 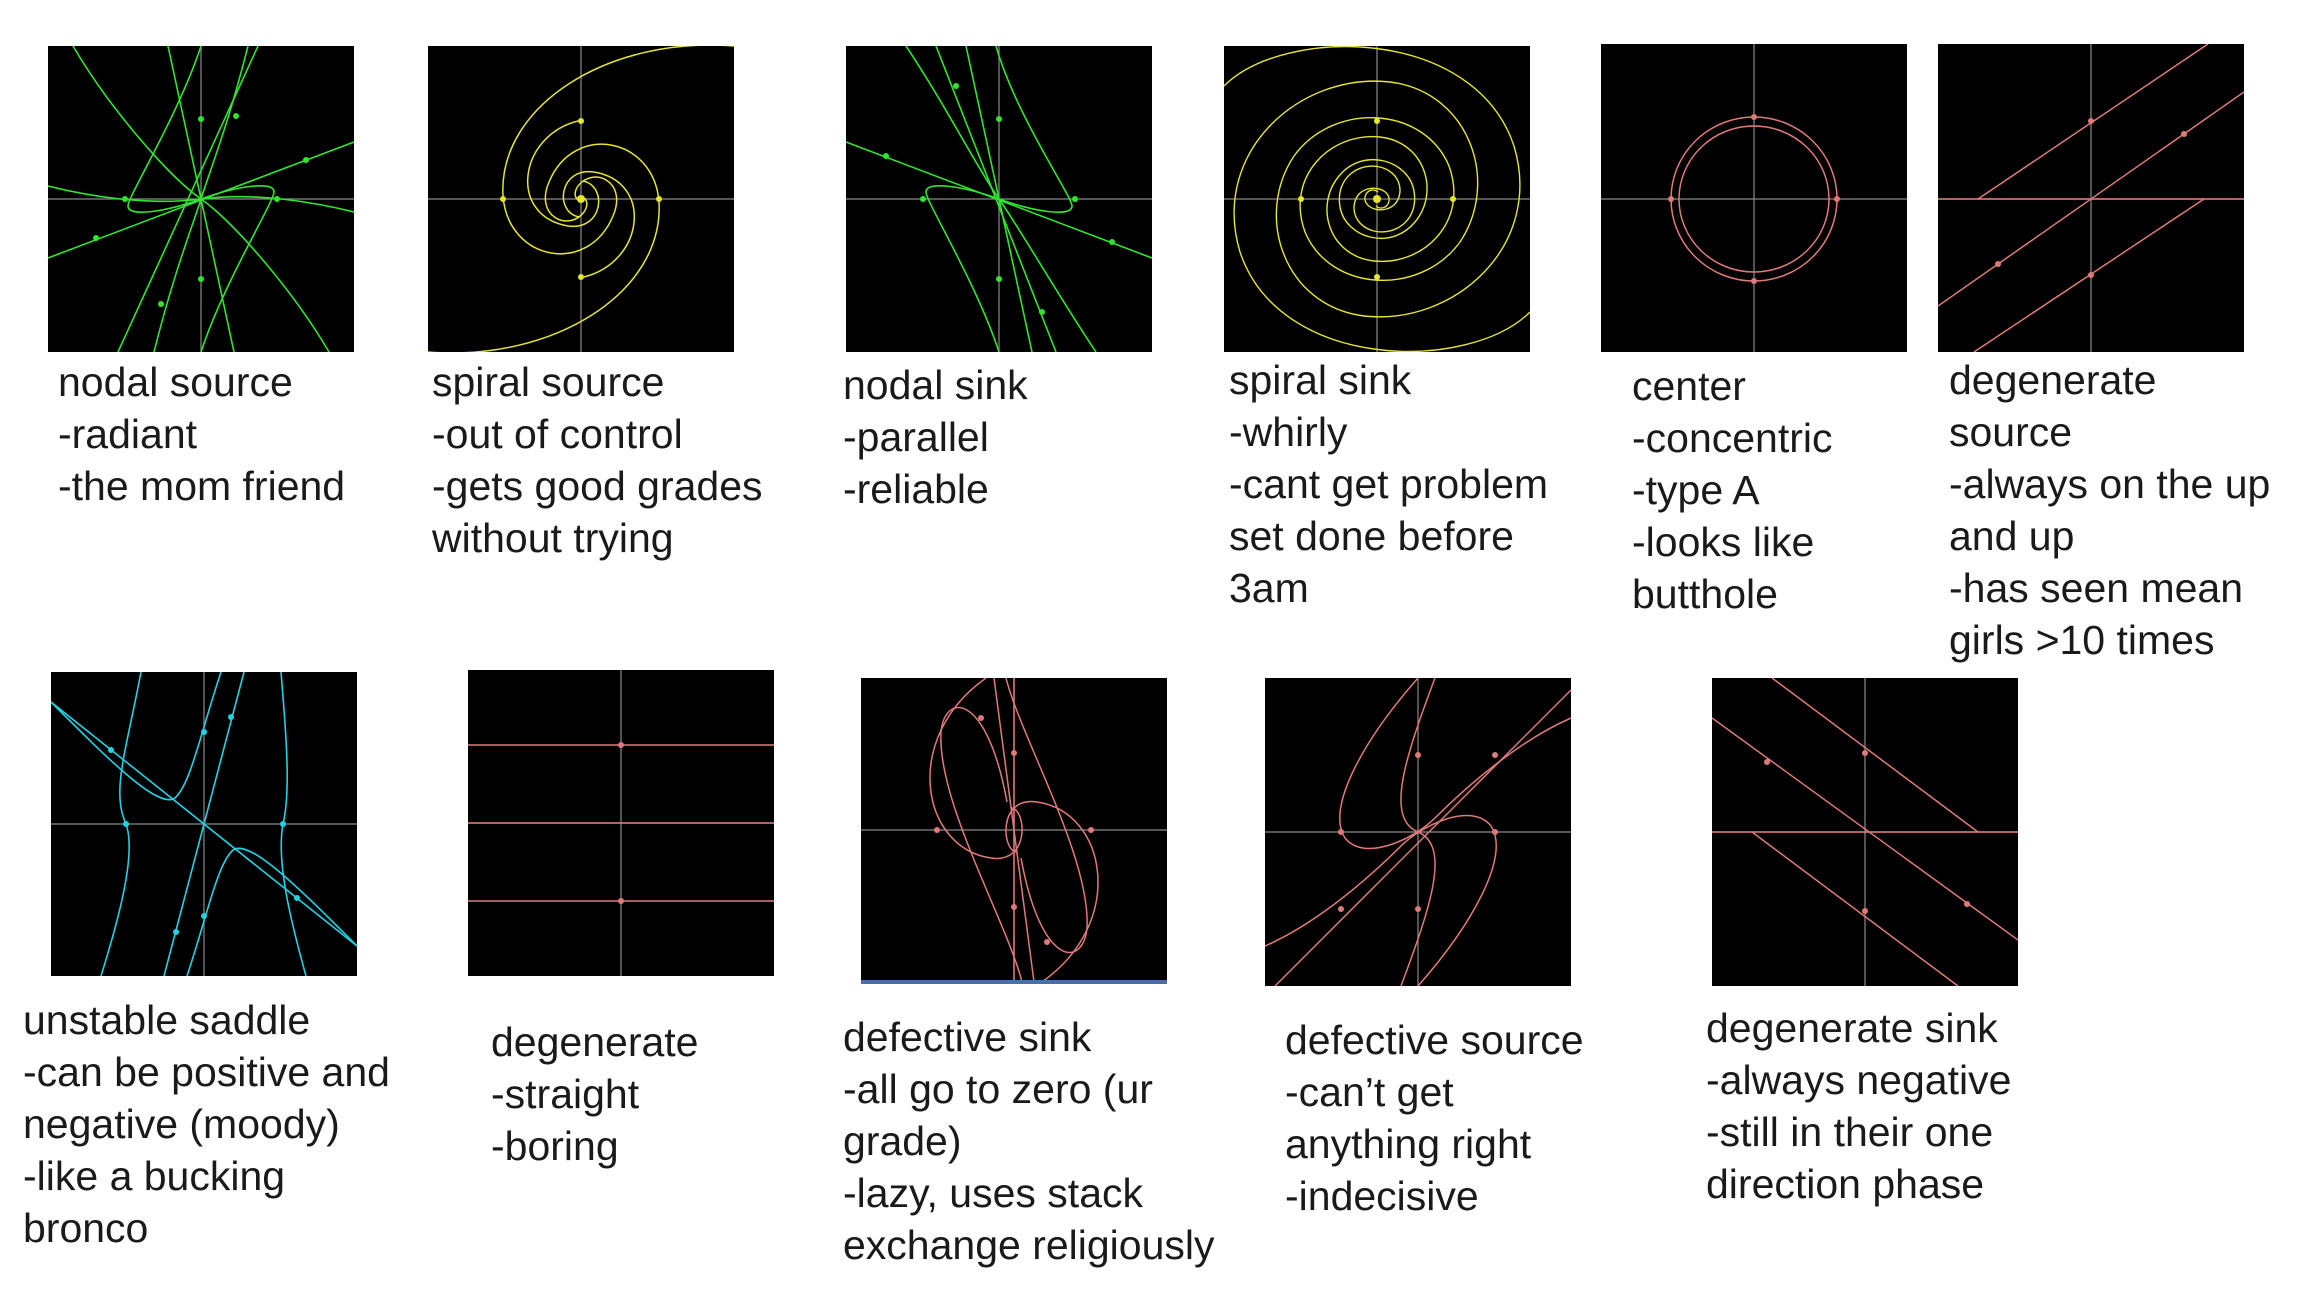 I want to click on caption-line: set done before, so click(x=1371, y=536).